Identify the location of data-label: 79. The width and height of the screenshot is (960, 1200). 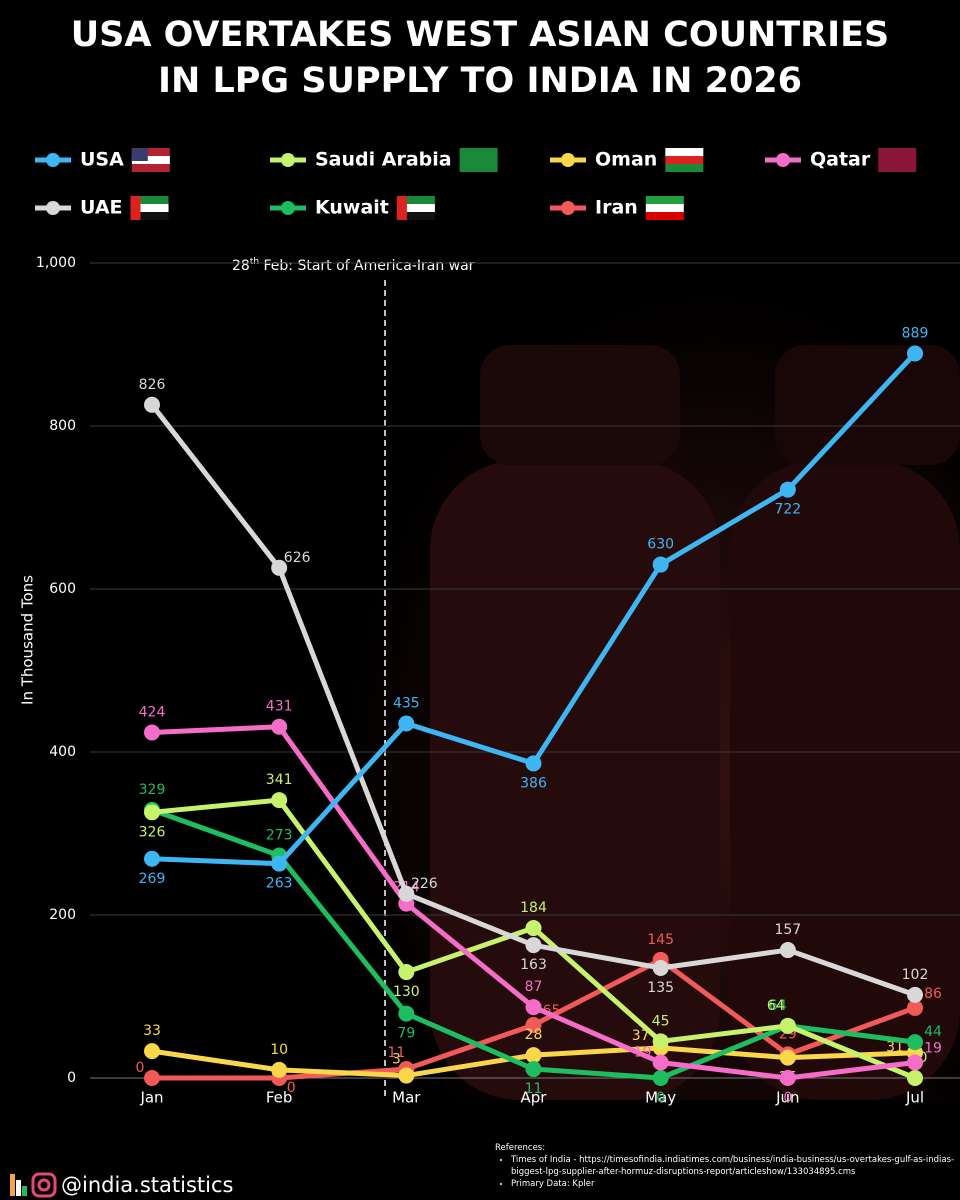
(406, 1034).